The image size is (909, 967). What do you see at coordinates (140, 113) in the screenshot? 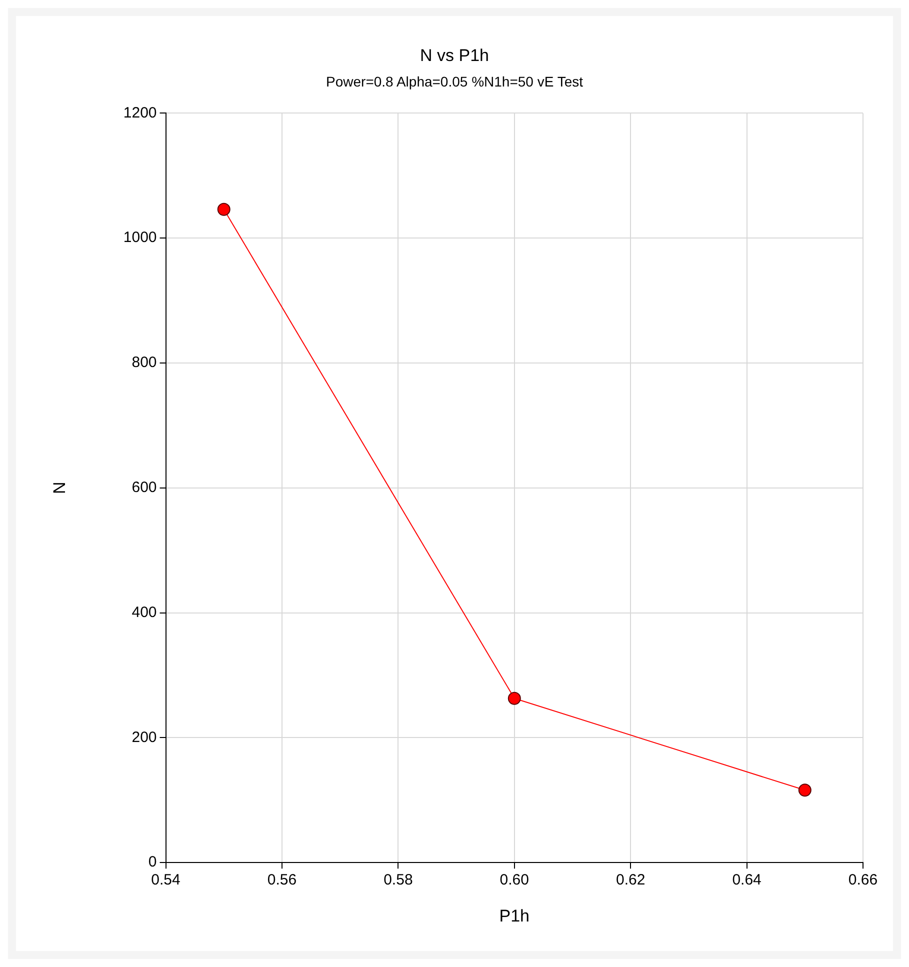
I see `y-tick-label: 1200` at bounding box center [140, 113].